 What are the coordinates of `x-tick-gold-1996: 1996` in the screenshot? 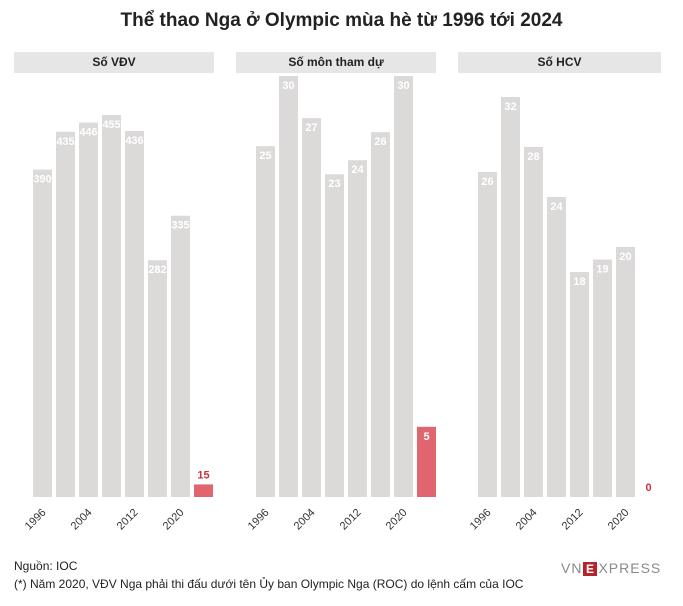 It's located at (481, 520).